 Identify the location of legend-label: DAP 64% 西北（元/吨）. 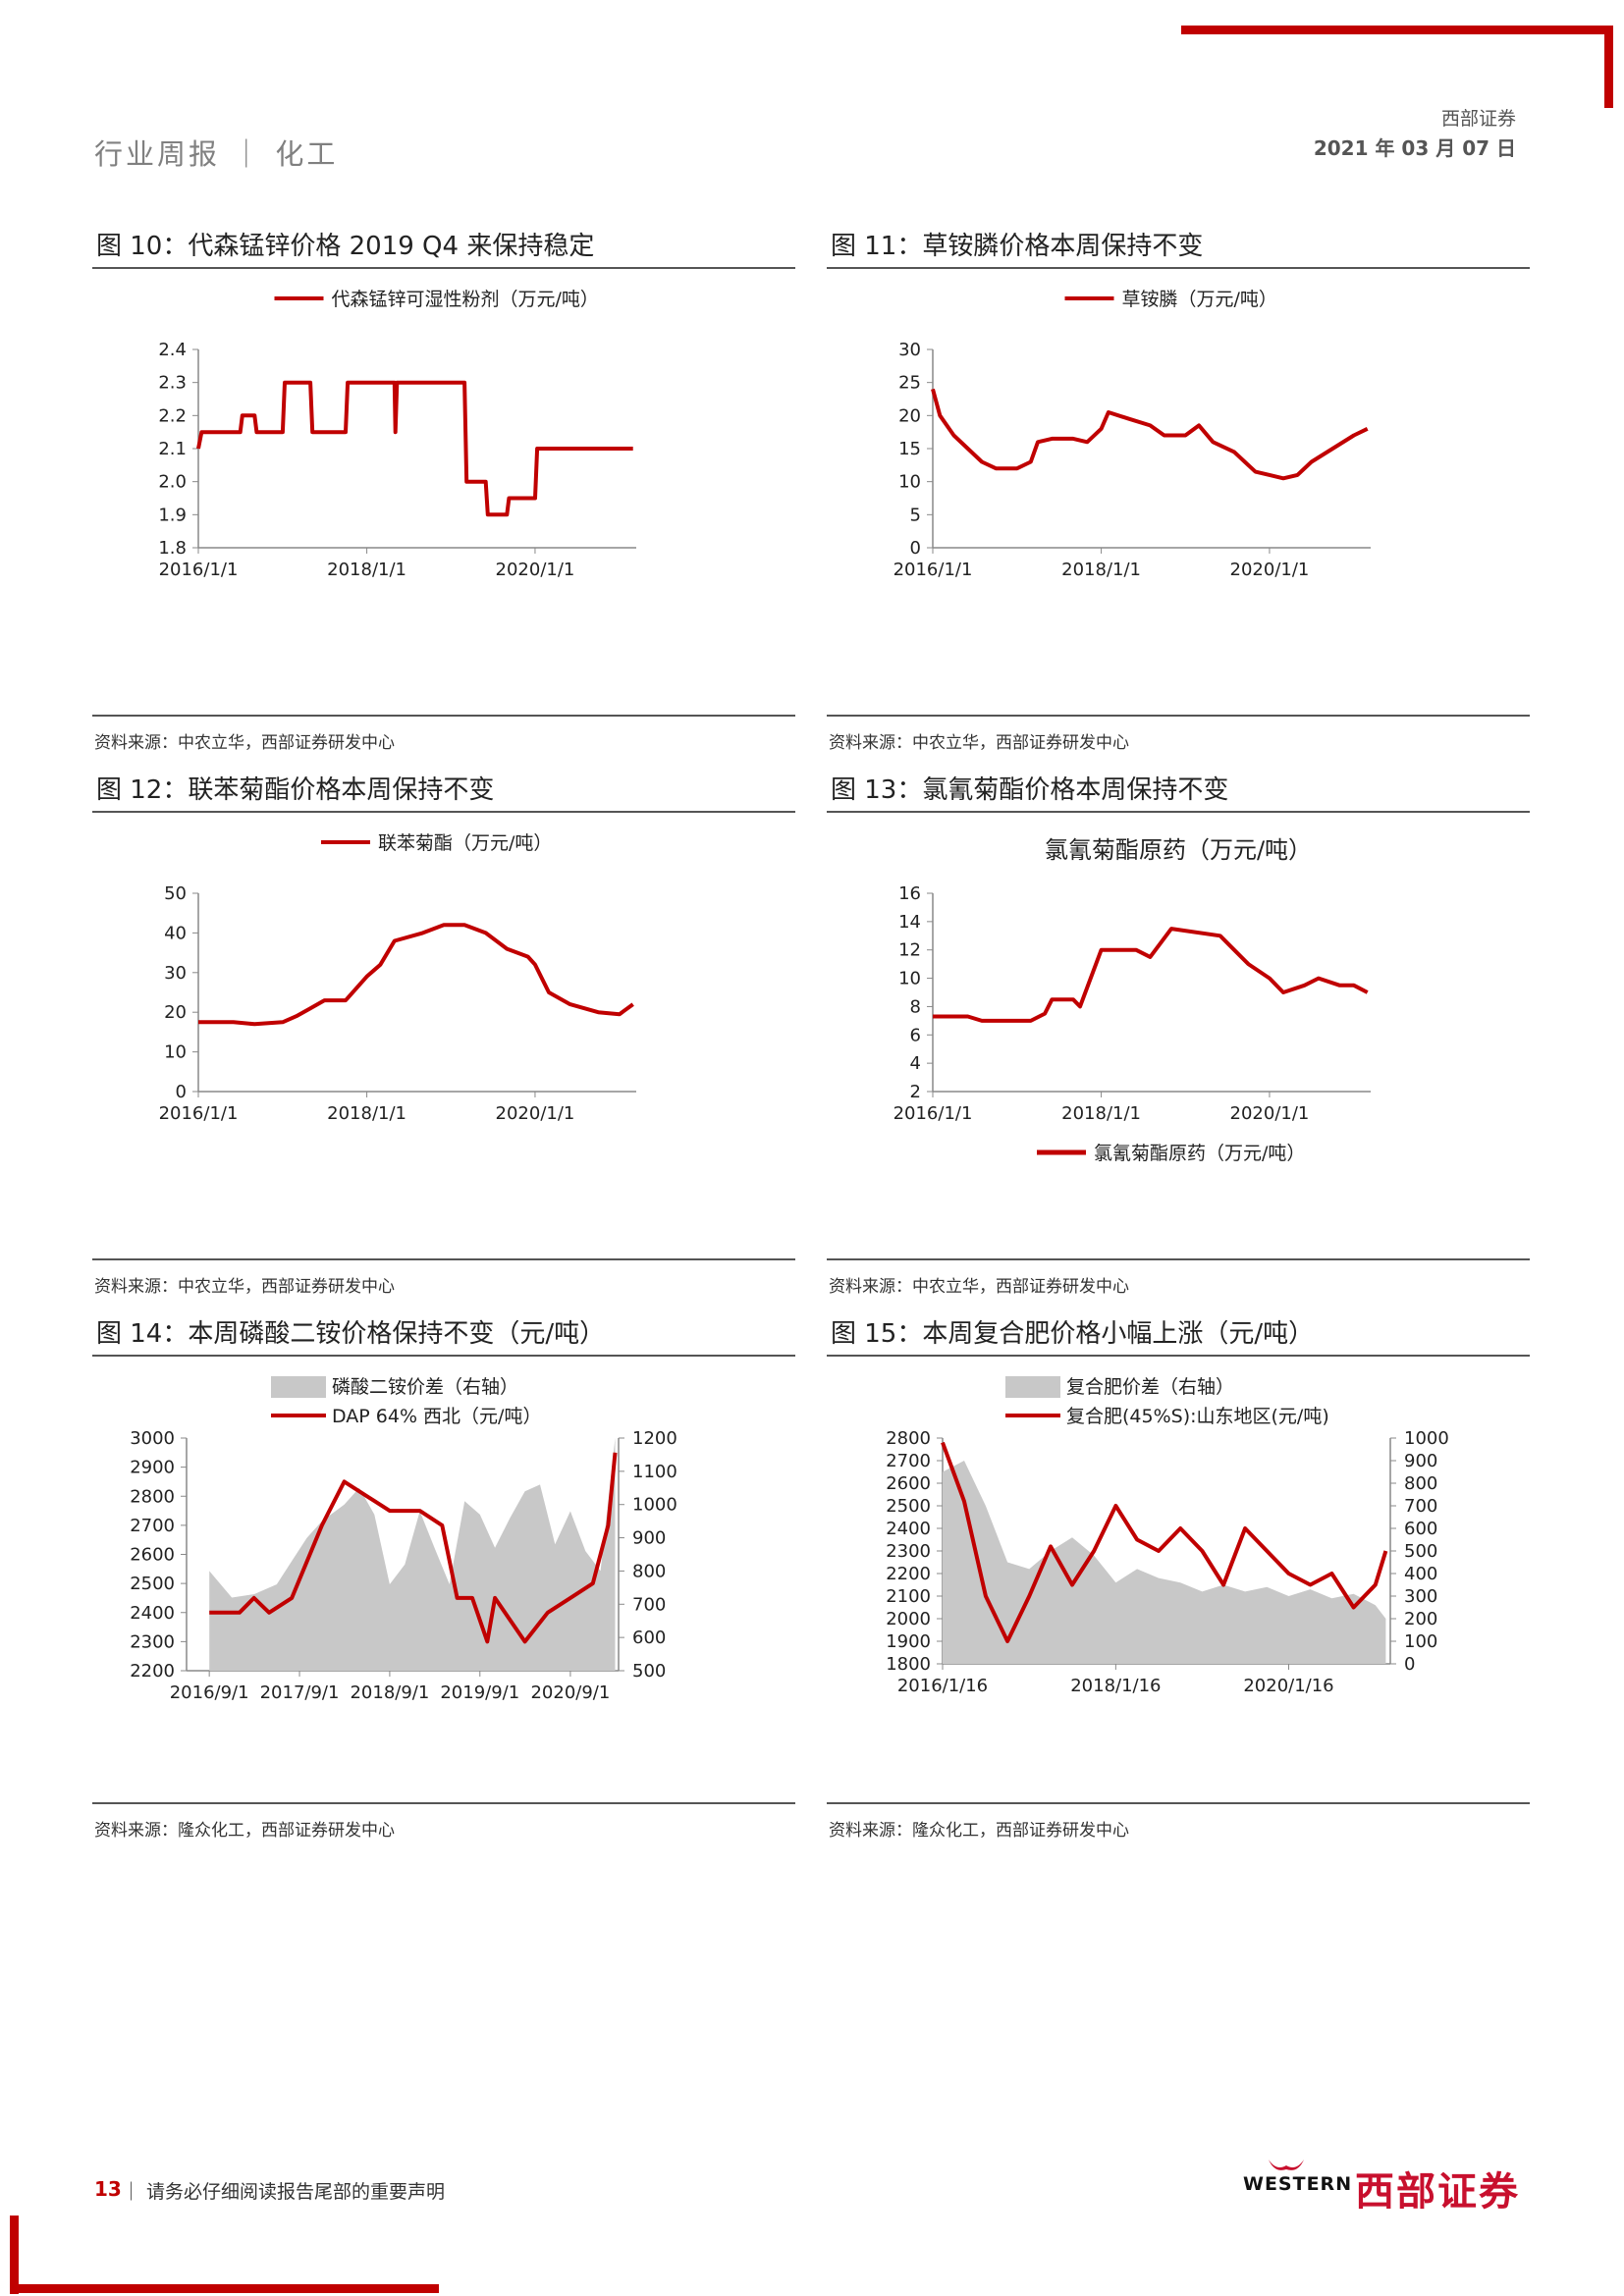
(436, 1416).